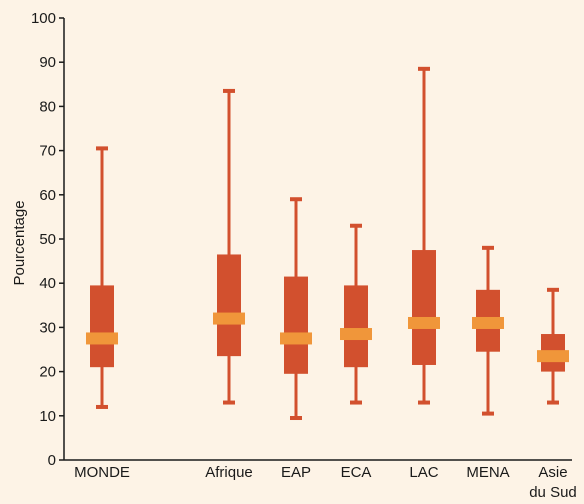  I want to click on x-tick-label-line: Afrique, so click(229, 472).